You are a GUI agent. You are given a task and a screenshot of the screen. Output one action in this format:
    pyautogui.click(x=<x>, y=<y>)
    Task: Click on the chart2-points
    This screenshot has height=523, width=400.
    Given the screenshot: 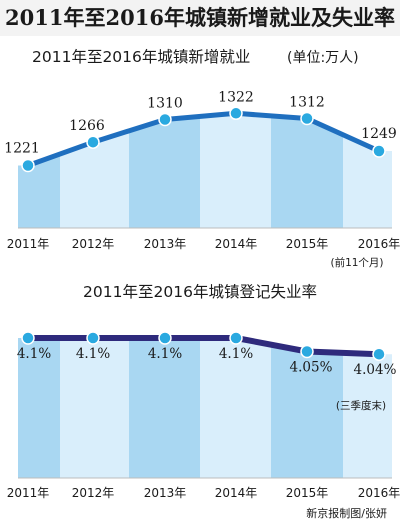 What is the action you would take?
    pyautogui.click(x=203, y=346)
    